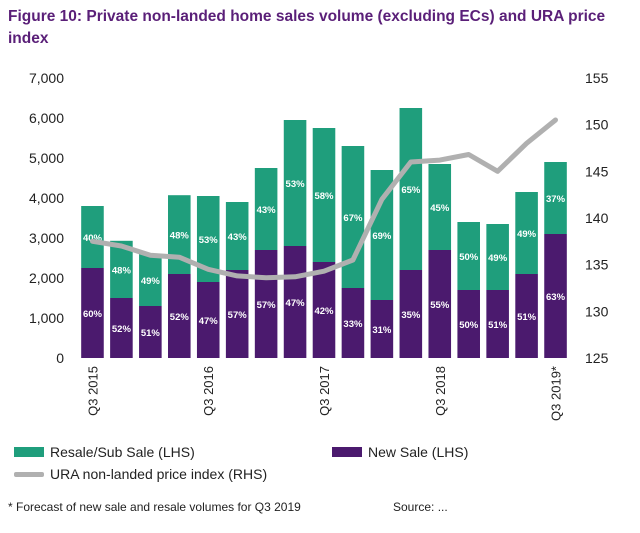  What do you see at coordinates (597, 265) in the screenshot?
I see `right-axis-tick-label: 135` at bounding box center [597, 265].